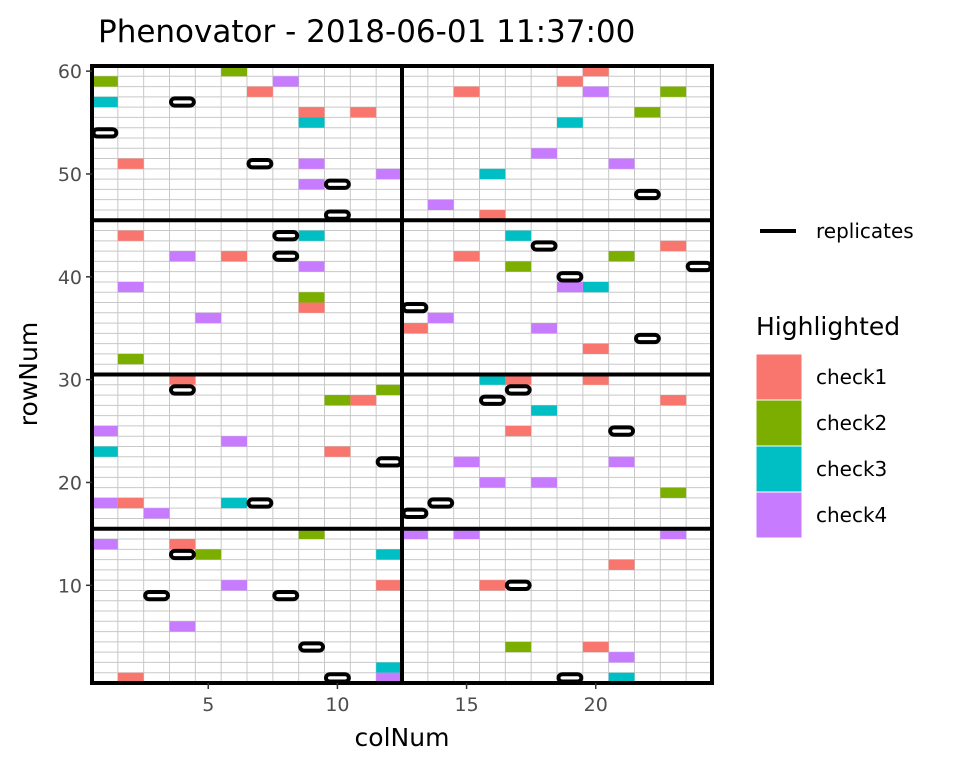 The image size is (960, 768). I want to click on x-tick-label: 5, so click(208, 705).